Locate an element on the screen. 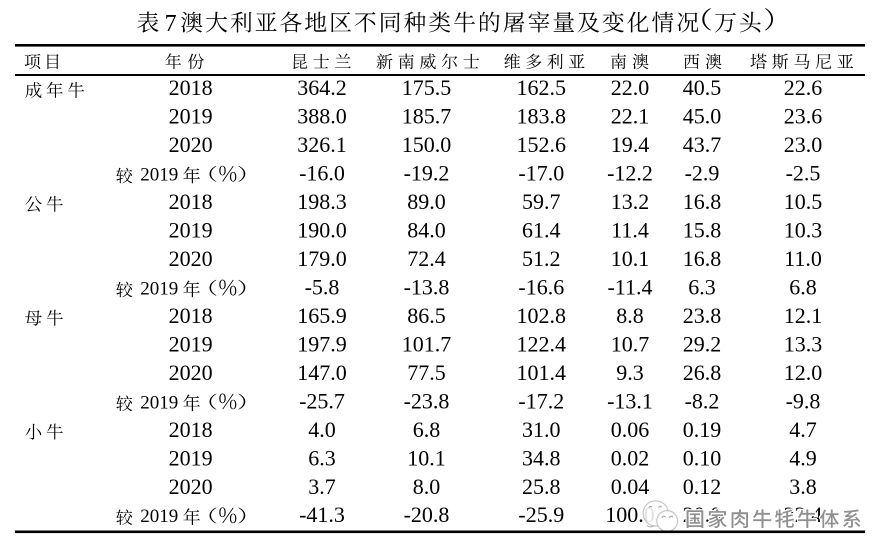 The height and width of the screenshot is (558, 889). svg-text: 22.1 is located at coordinates (630, 116).